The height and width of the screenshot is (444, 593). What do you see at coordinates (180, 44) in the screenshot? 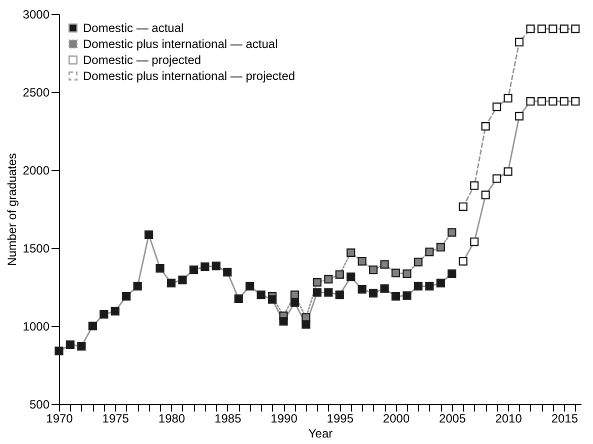
I see `legend-label: Domestic plus international — actual` at bounding box center [180, 44].